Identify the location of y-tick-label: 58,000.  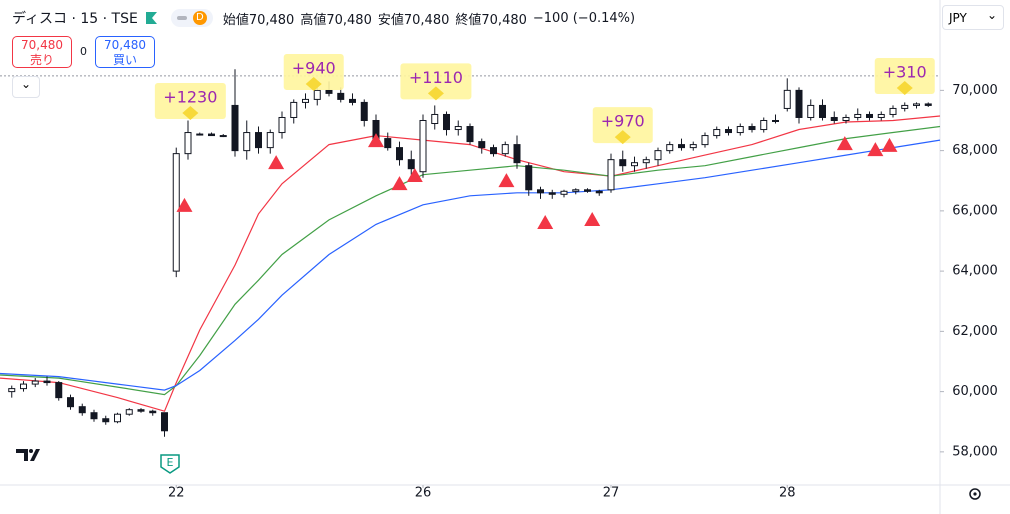
(975, 451).